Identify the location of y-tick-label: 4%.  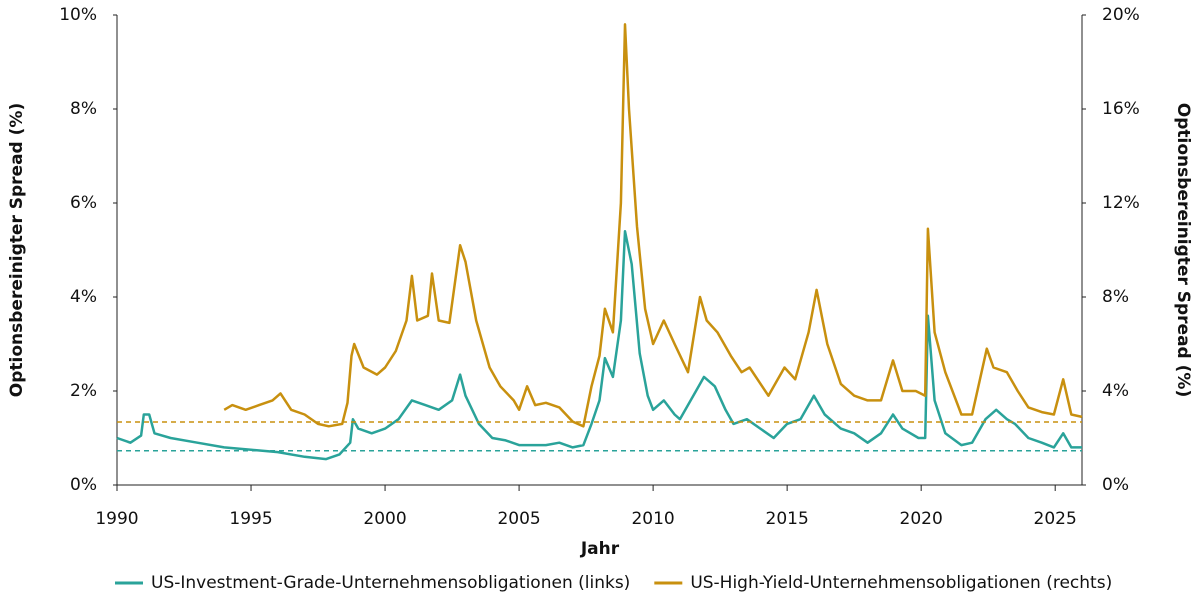
(83, 297).